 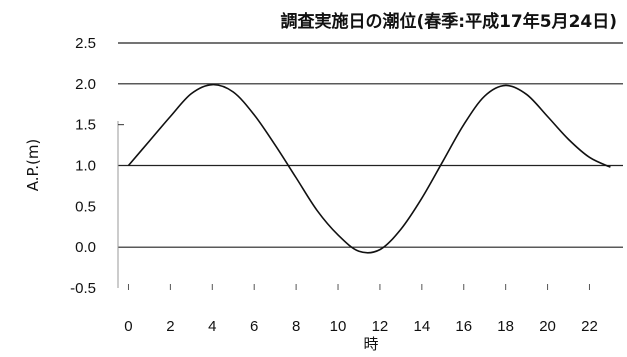 What do you see at coordinates (33, 165) in the screenshot?
I see `y-axis-label: A.P.(m)` at bounding box center [33, 165].